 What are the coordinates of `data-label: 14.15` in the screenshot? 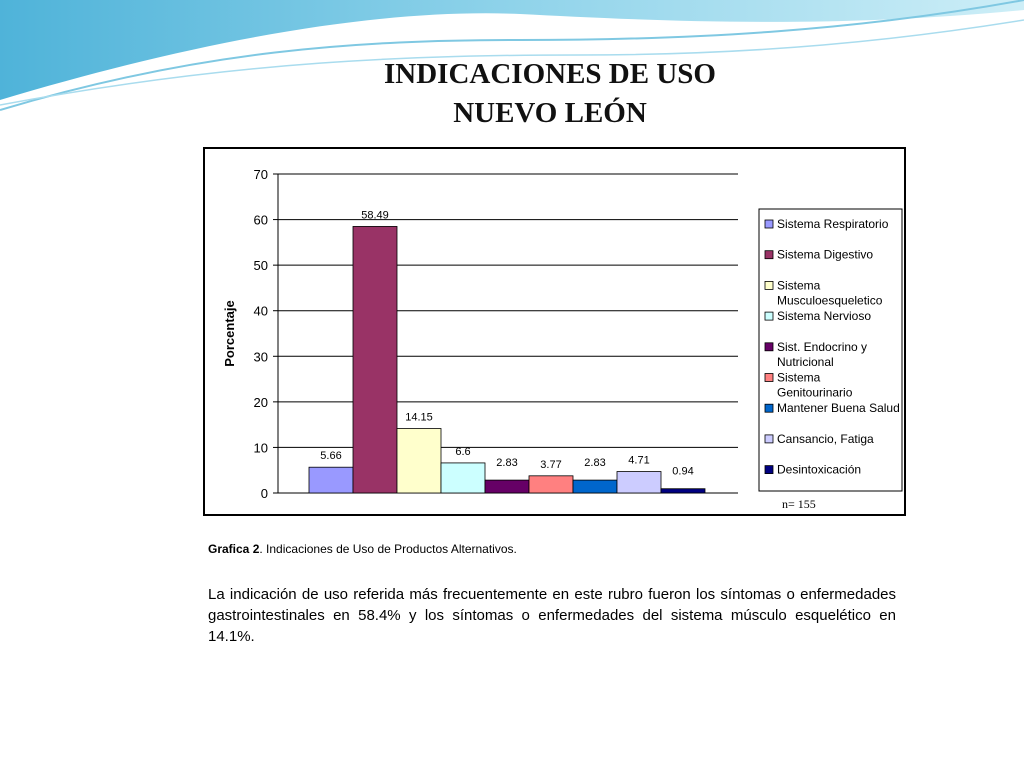 It's located at (419, 418).